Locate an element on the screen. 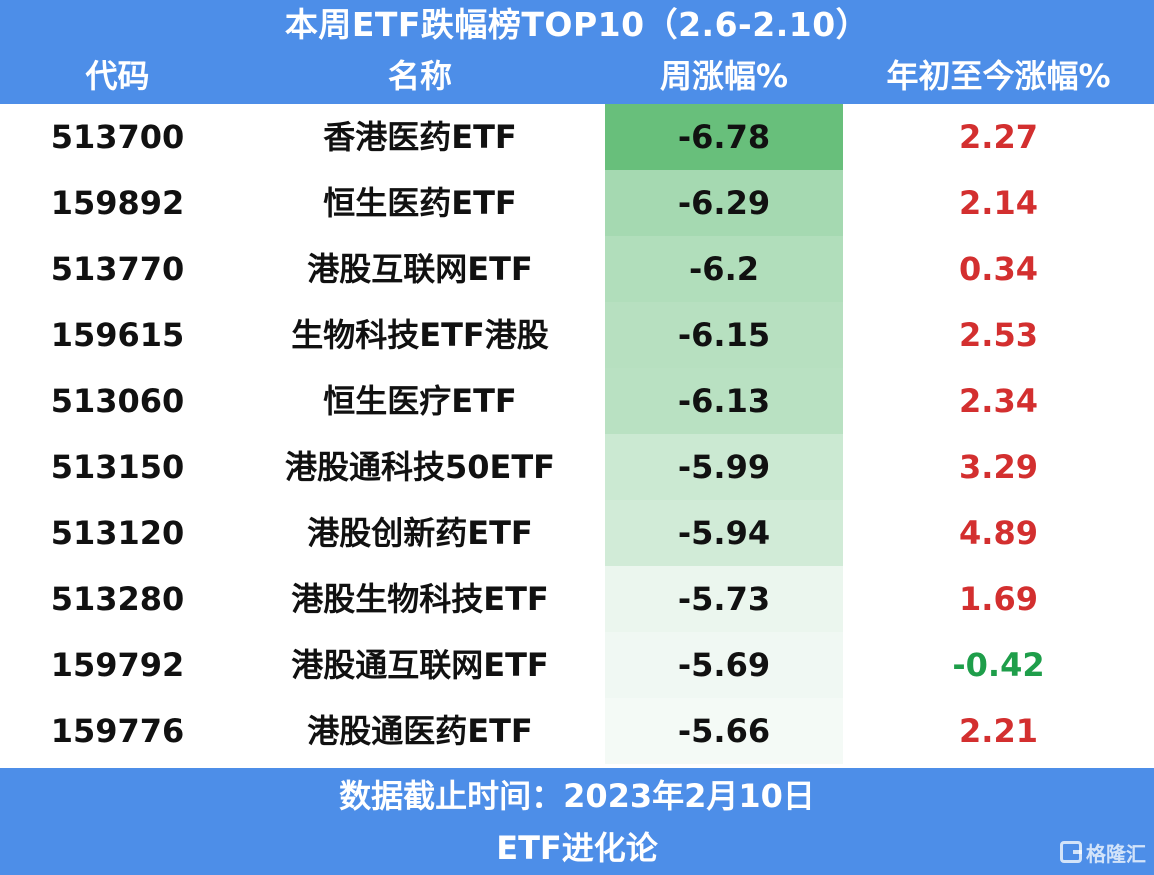  etf-name-cell: 港股互联网ETF is located at coordinates (420, 269).